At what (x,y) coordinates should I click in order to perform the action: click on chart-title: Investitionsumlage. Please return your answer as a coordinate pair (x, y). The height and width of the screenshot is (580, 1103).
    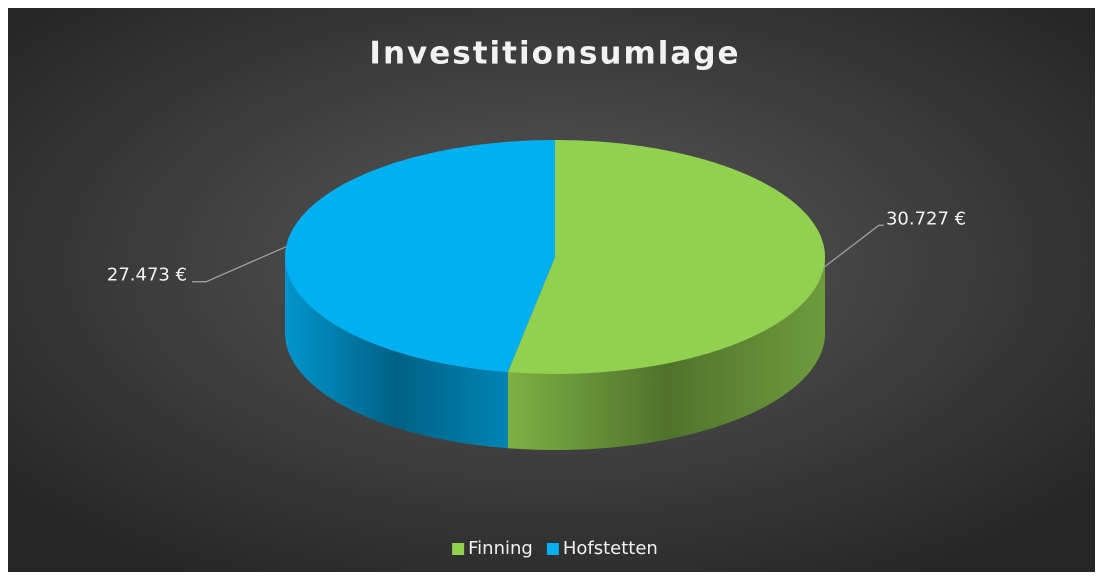
    Looking at the image, I should click on (554, 54).